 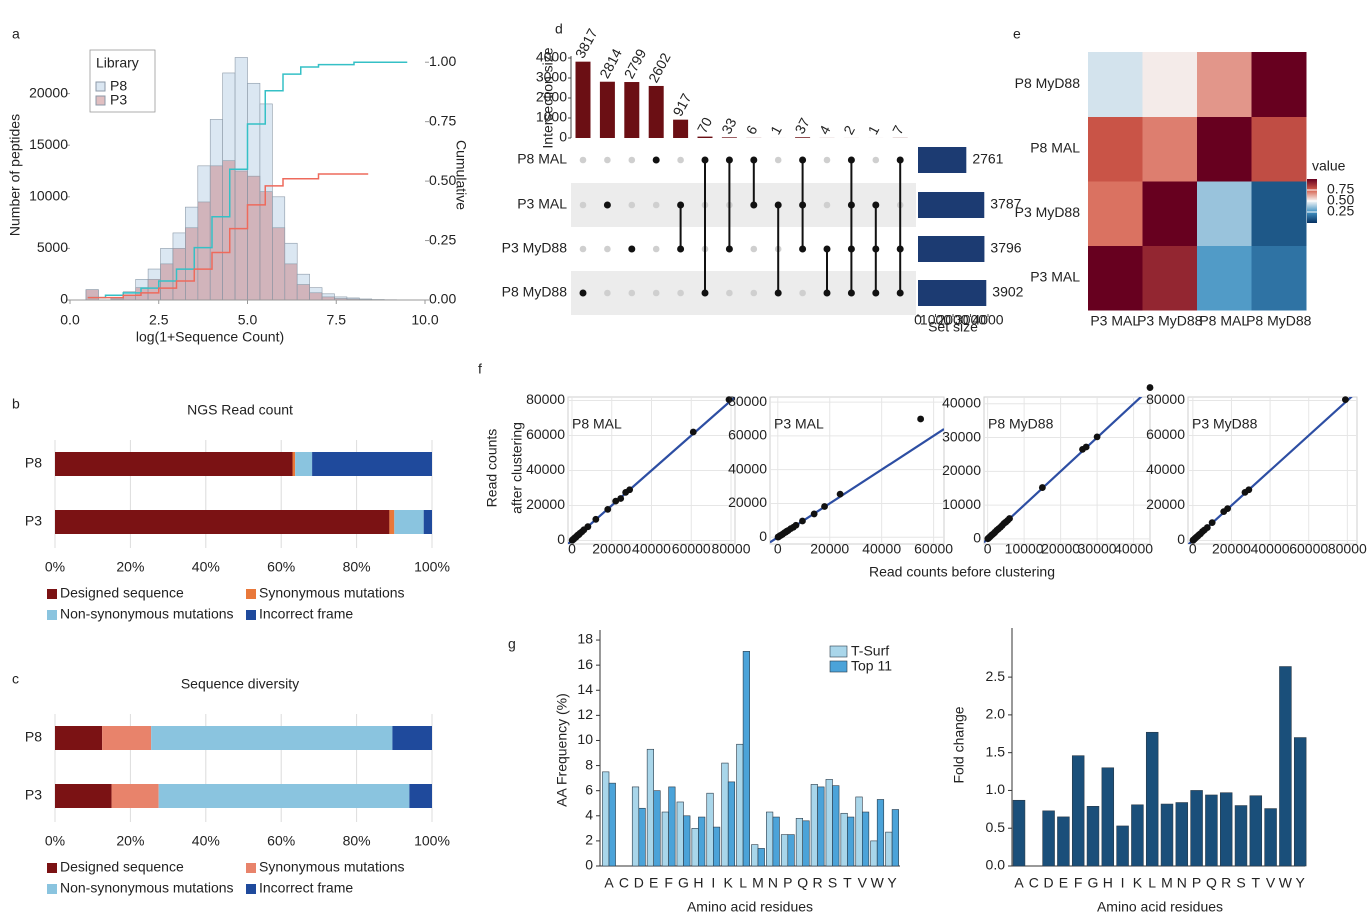 What do you see at coordinates (1160, 907) in the screenshot?
I see `x-axis-title: Amino acid residues` at bounding box center [1160, 907].